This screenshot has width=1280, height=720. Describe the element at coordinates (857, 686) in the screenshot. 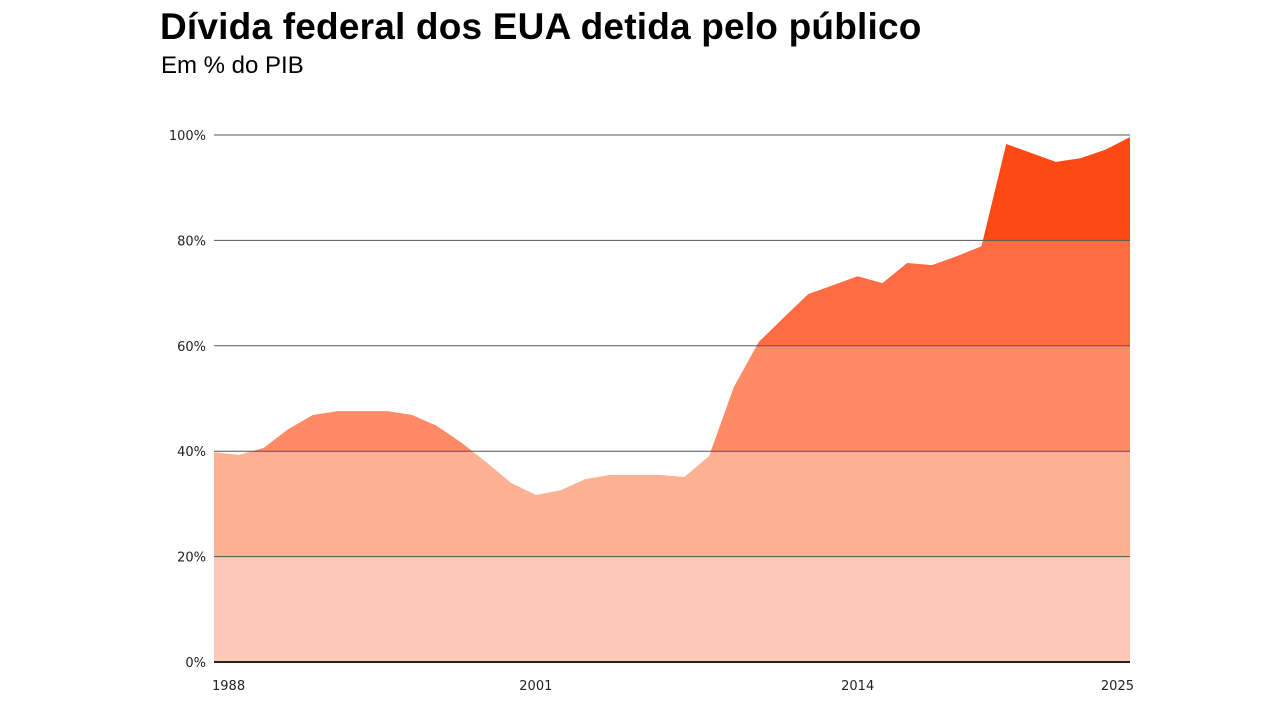

I see `x-tick-label: 2014` at that location.